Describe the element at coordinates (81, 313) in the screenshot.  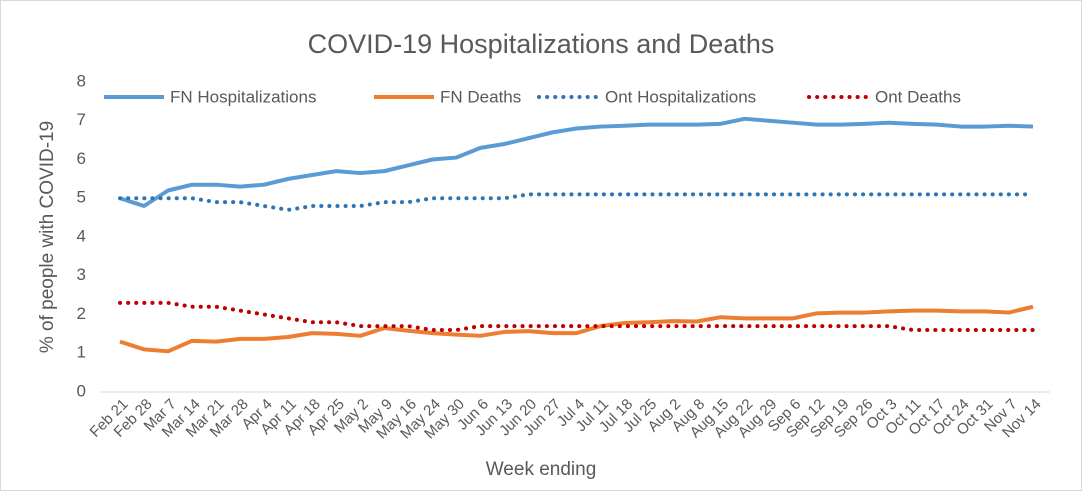
I see `y-tick-label: 2` at that location.